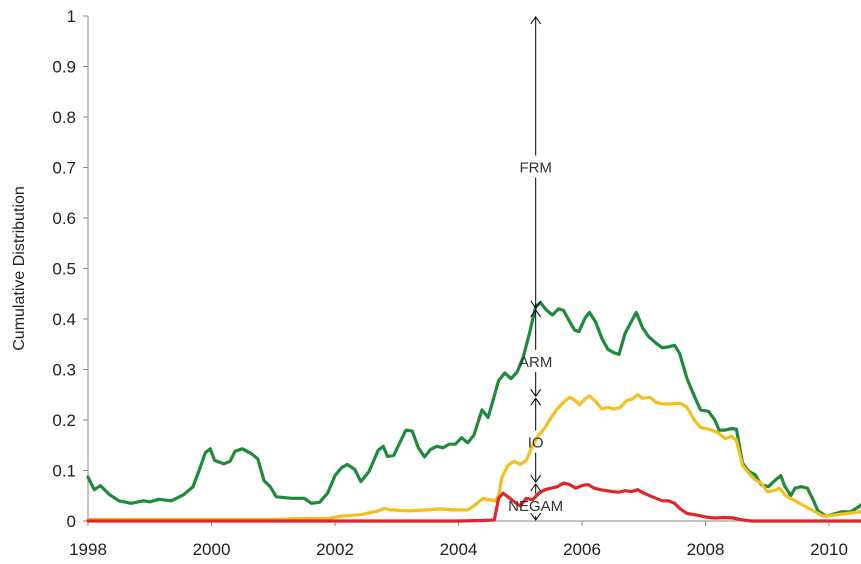  What do you see at coordinates (829, 549) in the screenshot?
I see `x-tick-label: 2010` at bounding box center [829, 549].